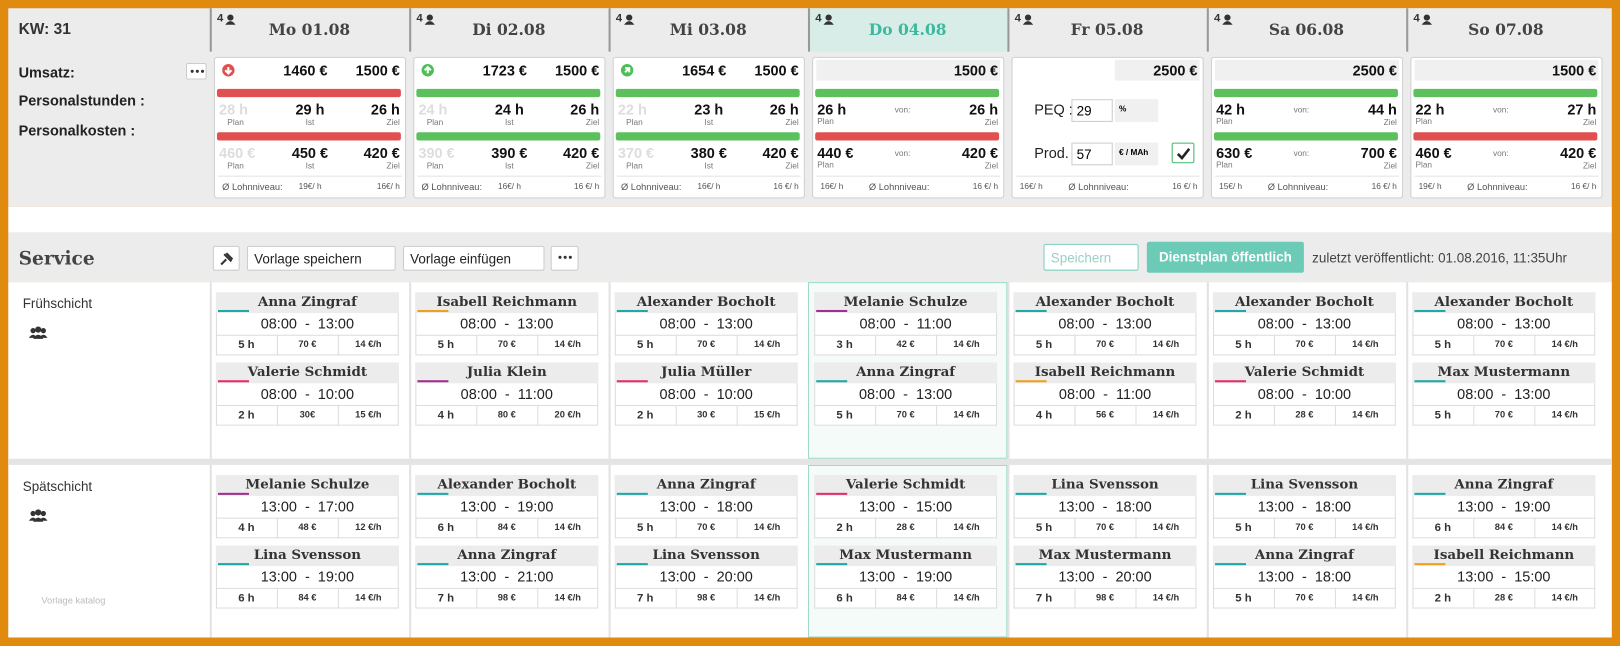 This screenshot has height=646, width=1620. Describe the element at coordinates (307, 527) in the screenshot. I see `shift-cost: 48 €` at that location.